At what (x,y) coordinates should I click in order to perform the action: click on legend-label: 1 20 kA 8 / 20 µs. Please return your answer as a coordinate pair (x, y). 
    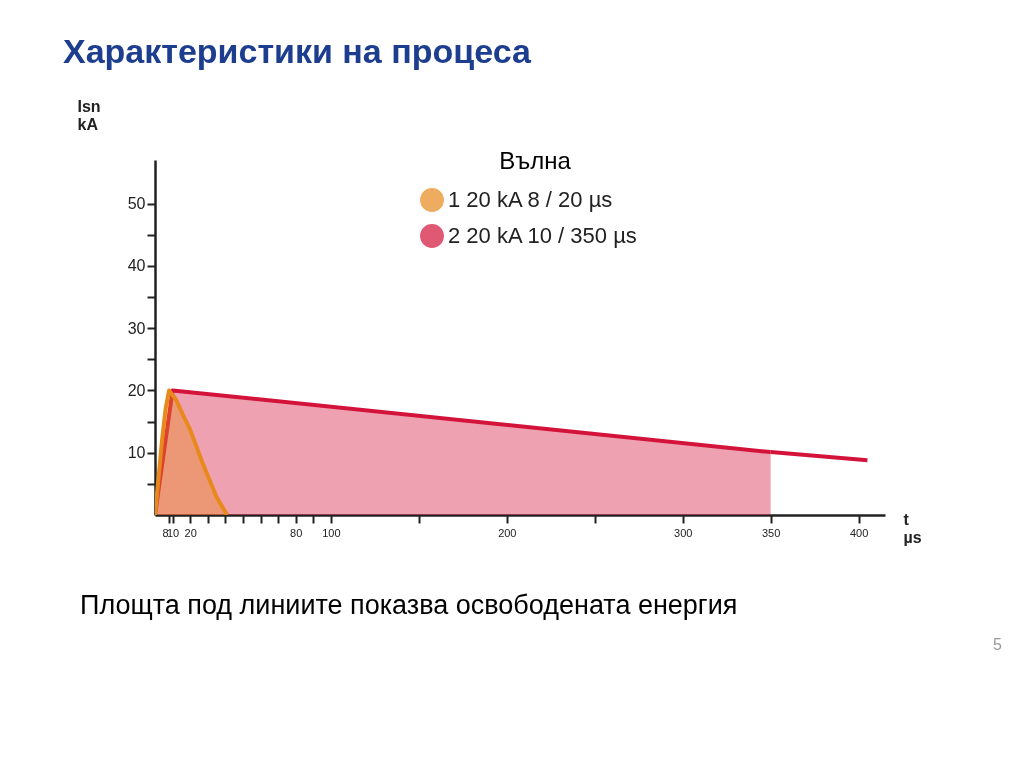
    Looking at the image, I should click on (530, 199).